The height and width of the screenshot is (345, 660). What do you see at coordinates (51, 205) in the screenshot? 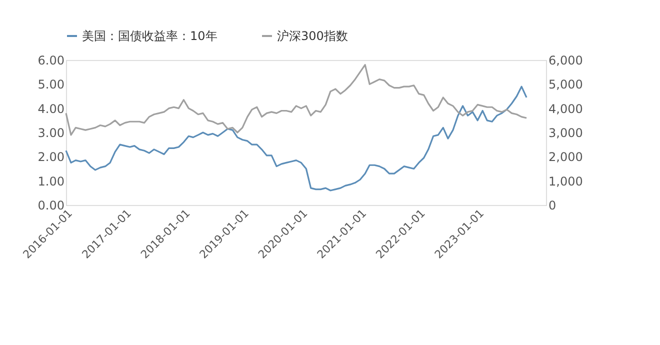
I see `y-tick-label: 0.00` at bounding box center [51, 205].